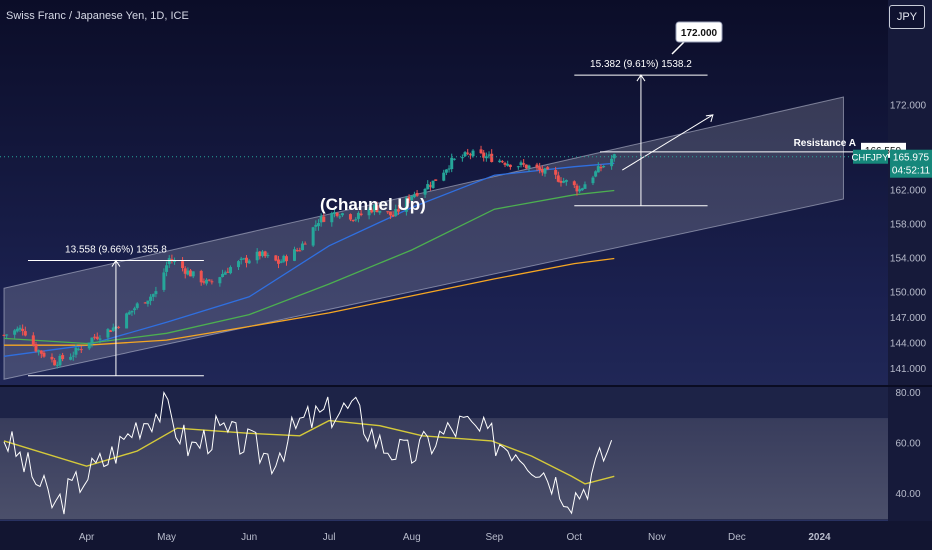 The image size is (932, 550). What do you see at coordinates (907, 494) in the screenshot?
I see `rsi-axis-tick: 40.00` at bounding box center [907, 494].